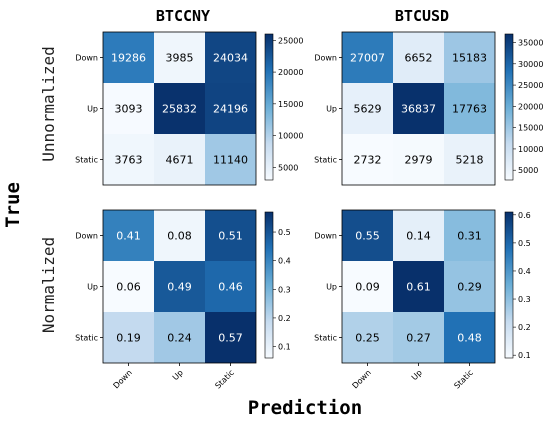  I want to click on cell-value-label: 0.27, so click(418, 338).